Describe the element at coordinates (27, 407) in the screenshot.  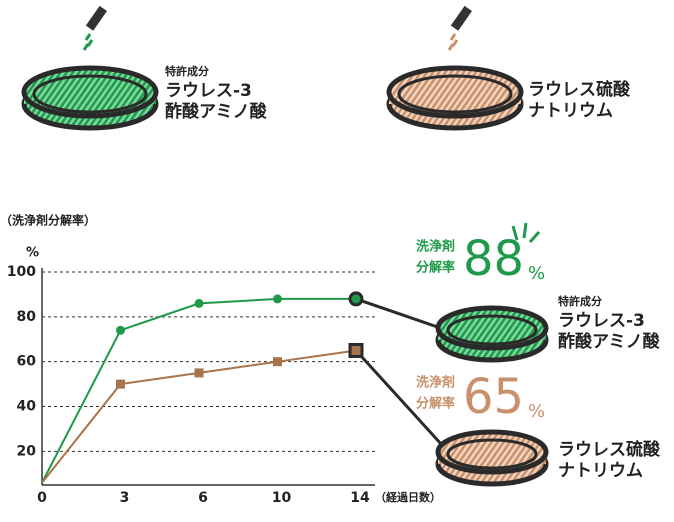
I see `y-tick-label: 40` at that location.